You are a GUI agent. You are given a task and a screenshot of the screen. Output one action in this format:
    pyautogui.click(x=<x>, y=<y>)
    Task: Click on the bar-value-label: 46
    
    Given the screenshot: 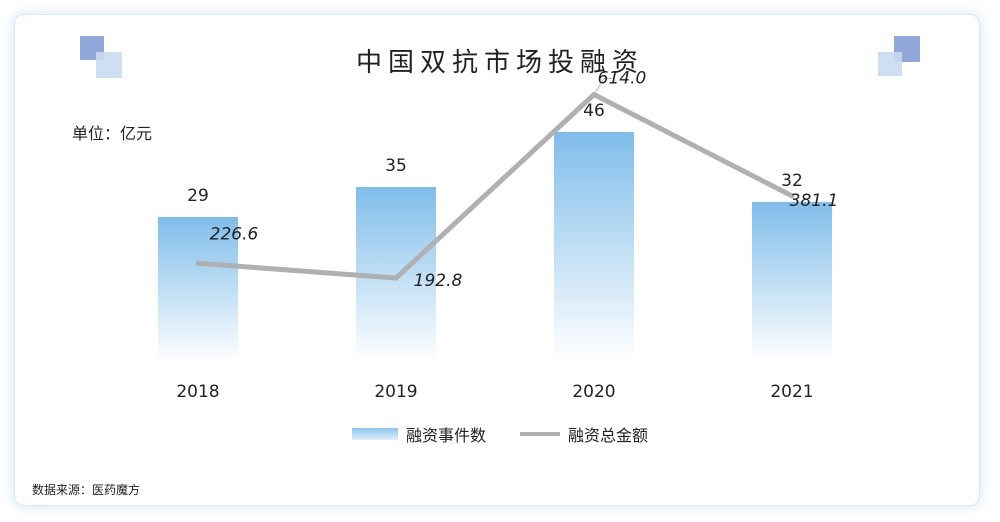 What is the action you would take?
    pyautogui.click(x=594, y=111)
    